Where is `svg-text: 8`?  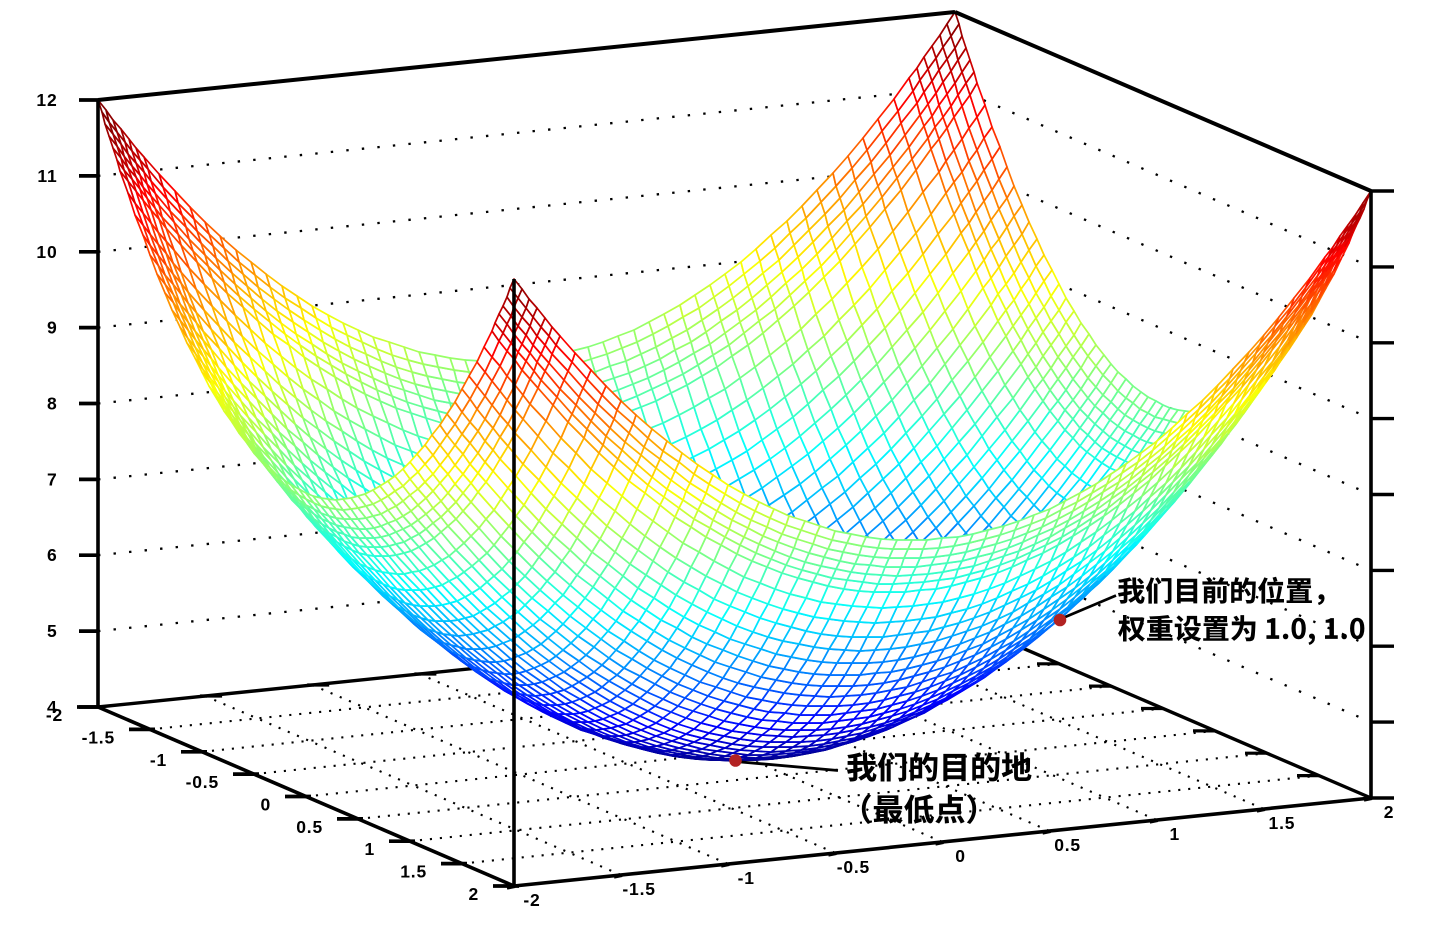
svg-text: 8 is located at coordinates (52, 404).